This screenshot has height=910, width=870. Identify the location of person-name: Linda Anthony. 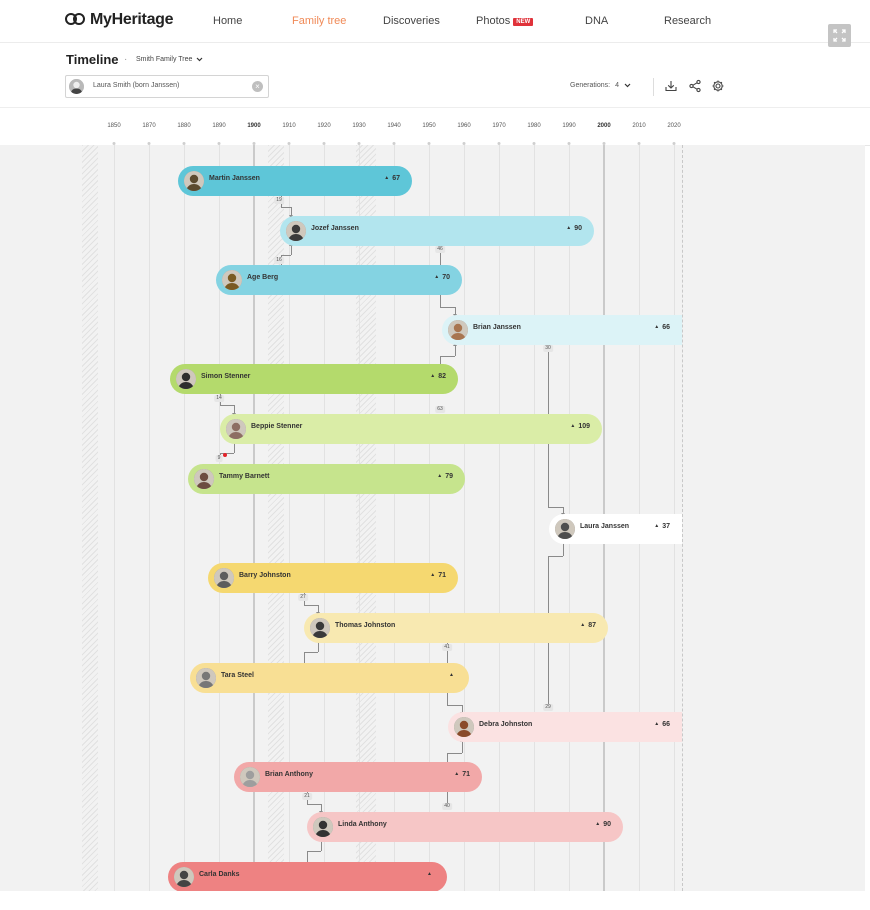
(362, 824).